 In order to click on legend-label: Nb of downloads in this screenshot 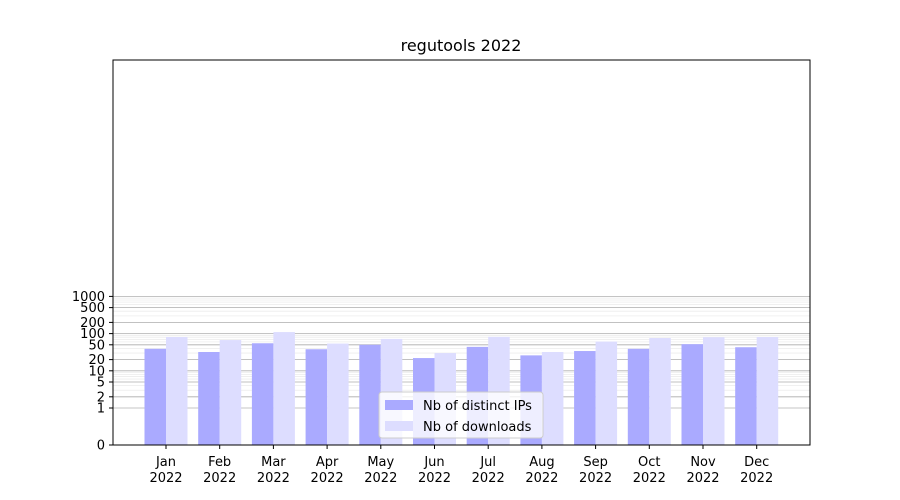, I will do `click(477, 427)`.